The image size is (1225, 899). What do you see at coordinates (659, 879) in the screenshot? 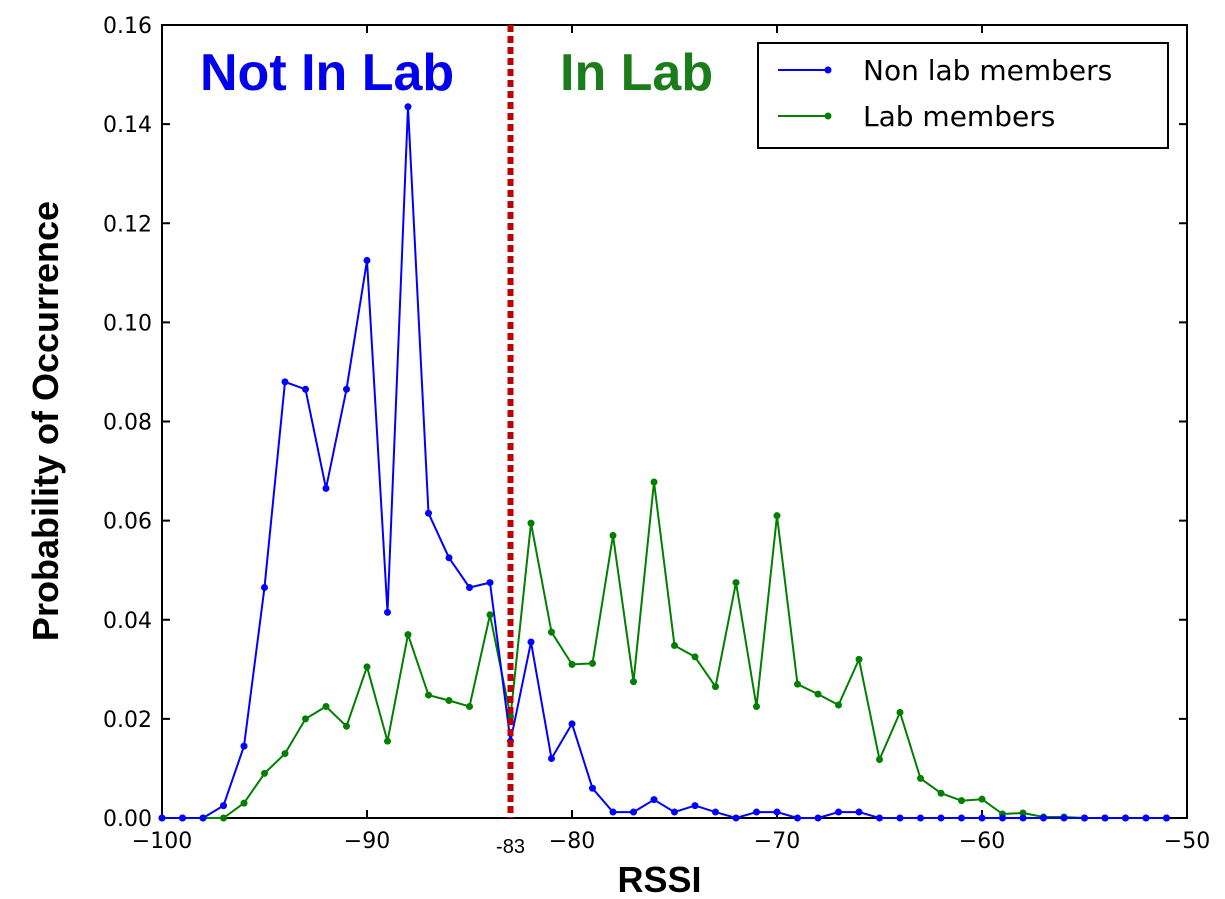
I see `x-axis-label: RSSI` at bounding box center [659, 879].